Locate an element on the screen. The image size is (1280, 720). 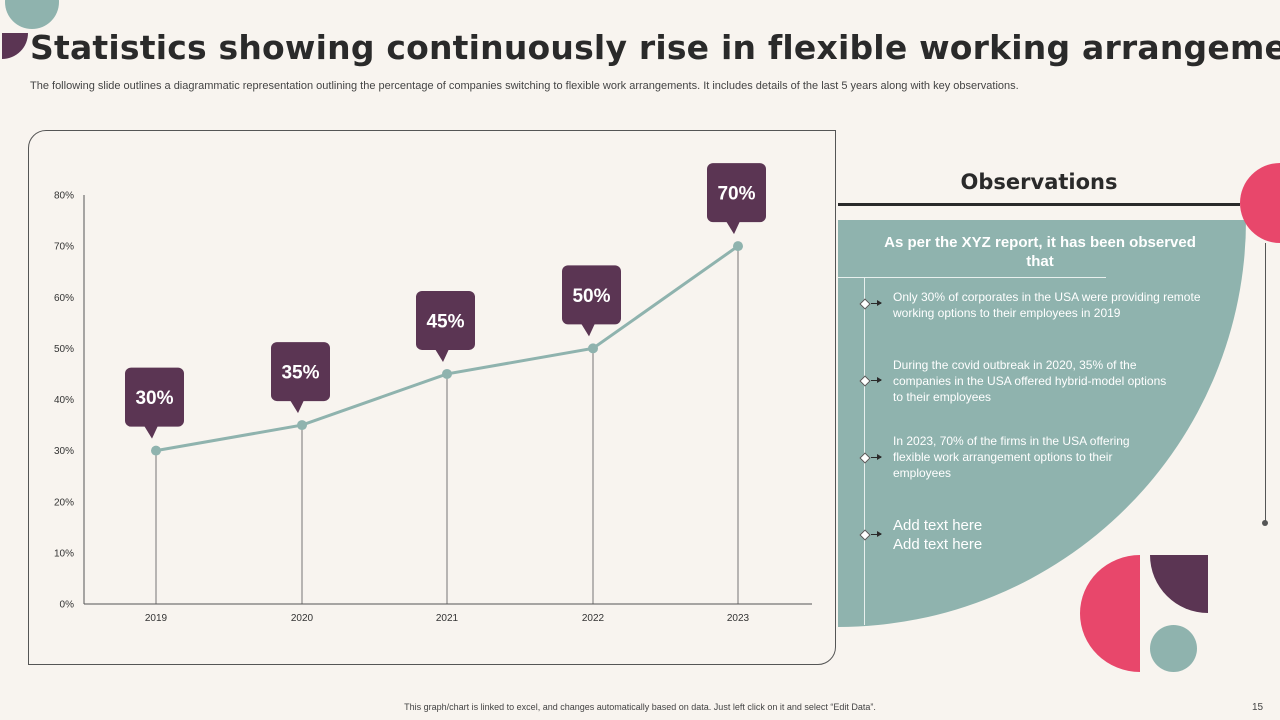
y-tick-label: 10% is located at coordinates (64, 553).